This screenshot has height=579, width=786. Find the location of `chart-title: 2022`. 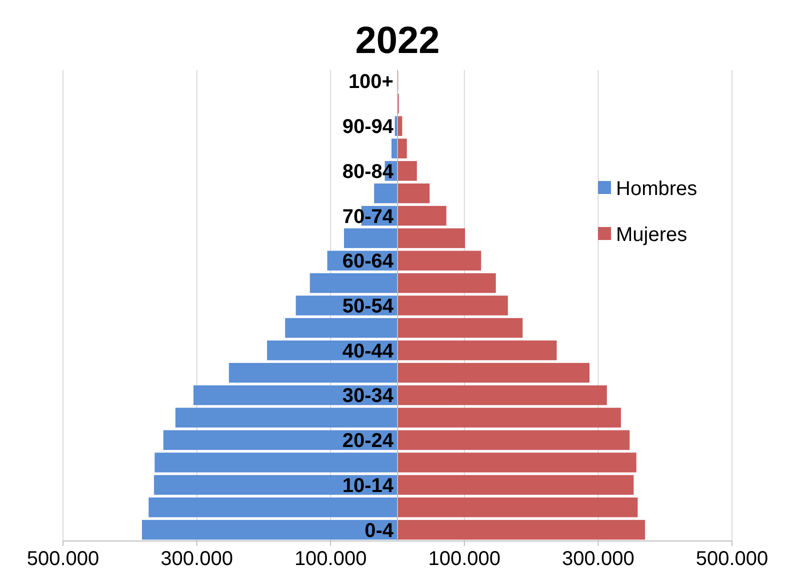

chart-title: 2022 is located at coordinates (397, 41).